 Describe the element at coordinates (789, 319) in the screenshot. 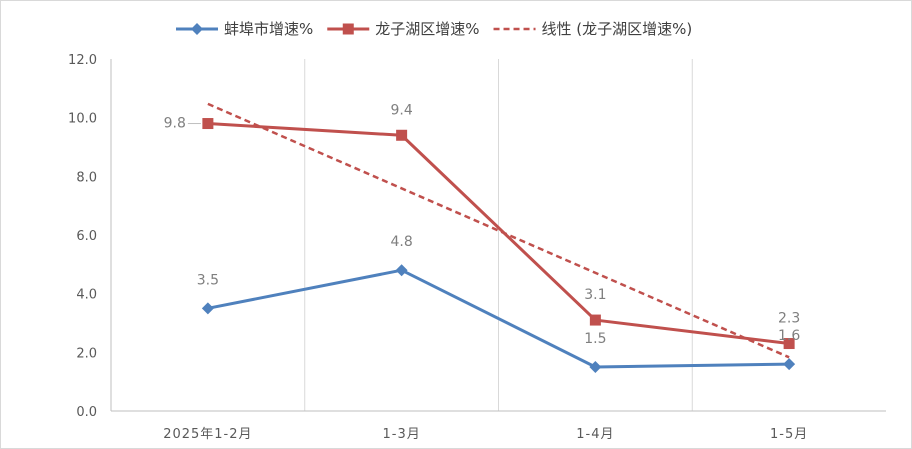

I see `data-label: 2.3` at that location.